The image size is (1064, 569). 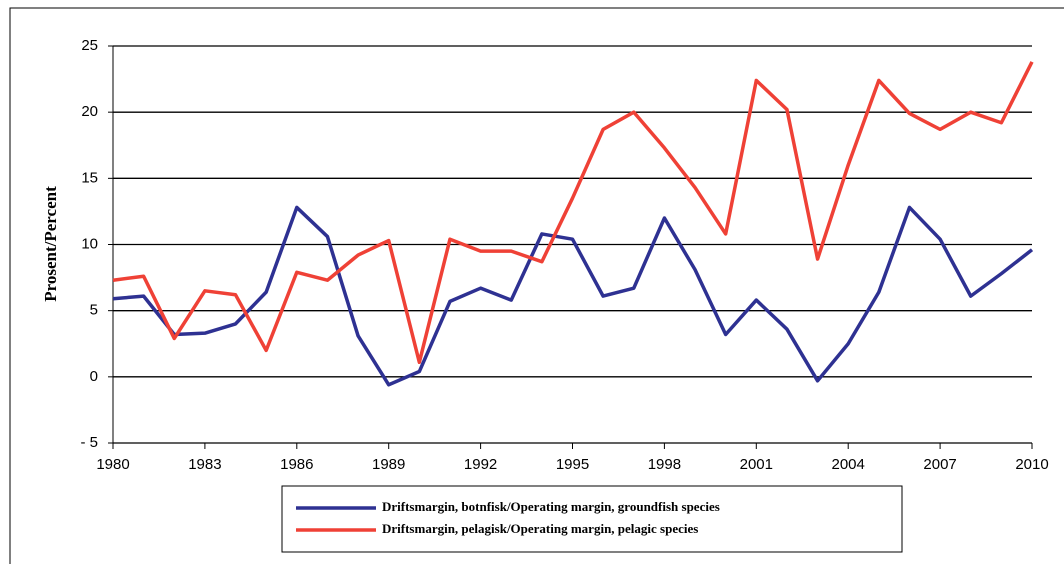 What do you see at coordinates (296, 464) in the screenshot?
I see `x-tick-label: 1986` at bounding box center [296, 464].